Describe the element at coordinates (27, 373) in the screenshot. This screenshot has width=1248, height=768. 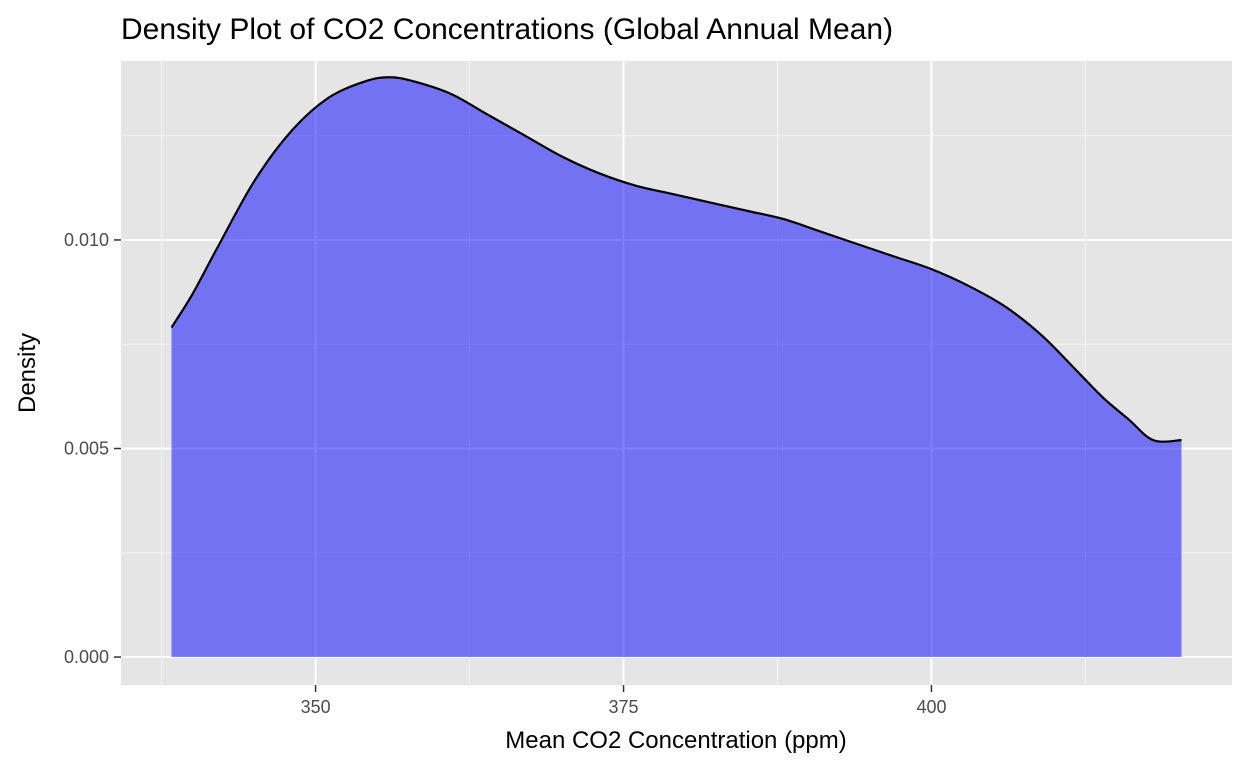
I see `y-axis-title: Density` at that location.